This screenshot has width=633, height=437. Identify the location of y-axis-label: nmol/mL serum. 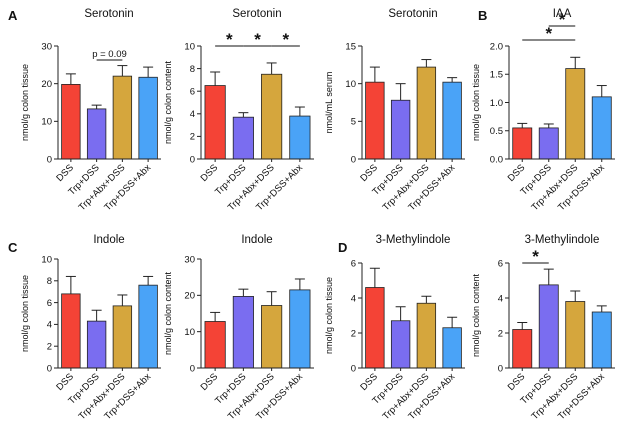
(329, 103).